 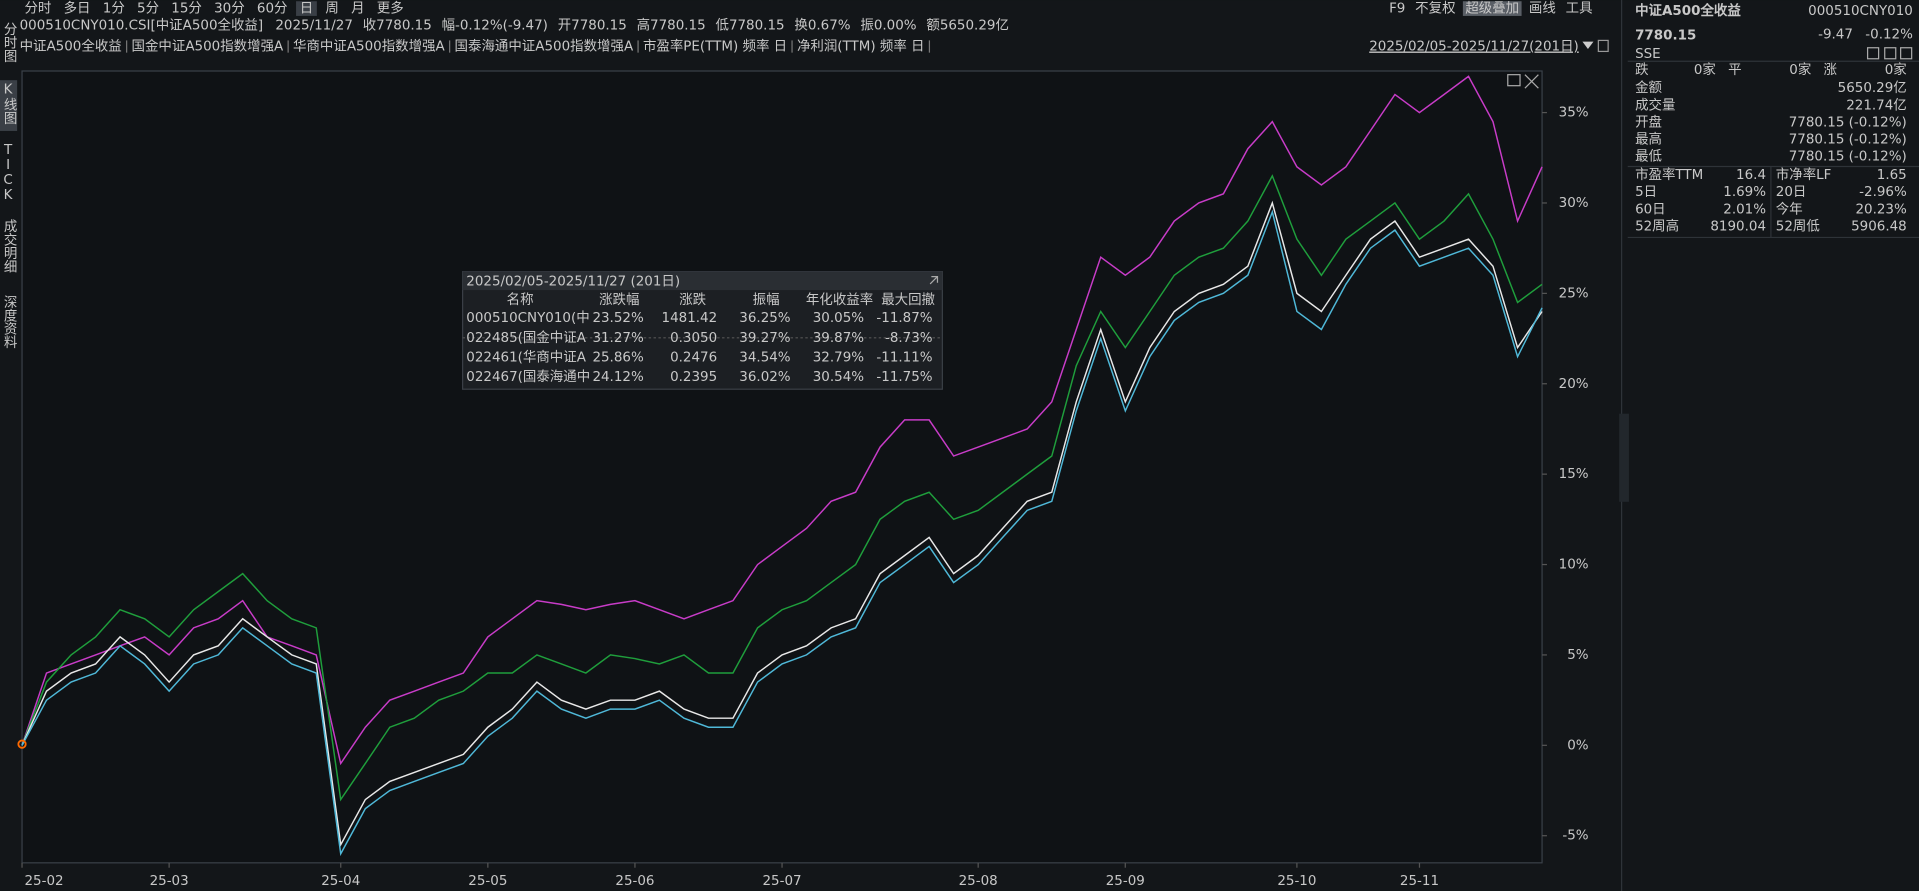 I want to click on row-value: -8.73%, so click(x=909, y=338).